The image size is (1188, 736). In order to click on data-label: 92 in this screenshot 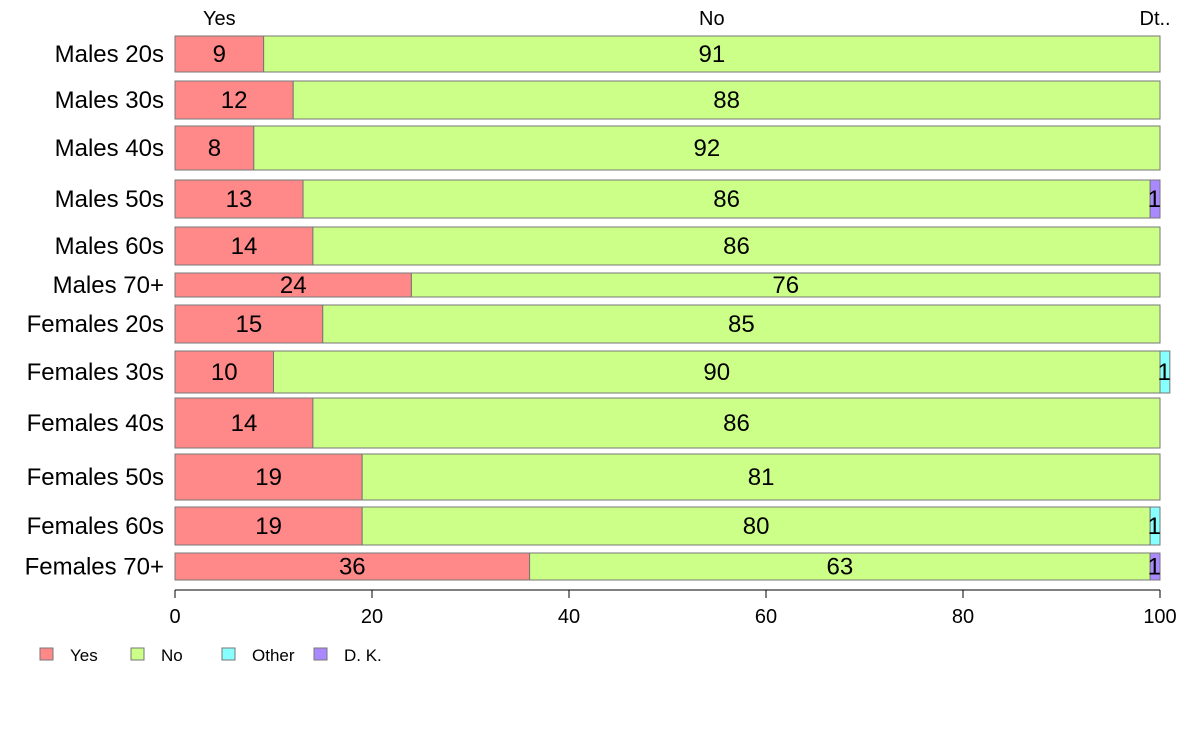, I will do `click(707, 148)`.